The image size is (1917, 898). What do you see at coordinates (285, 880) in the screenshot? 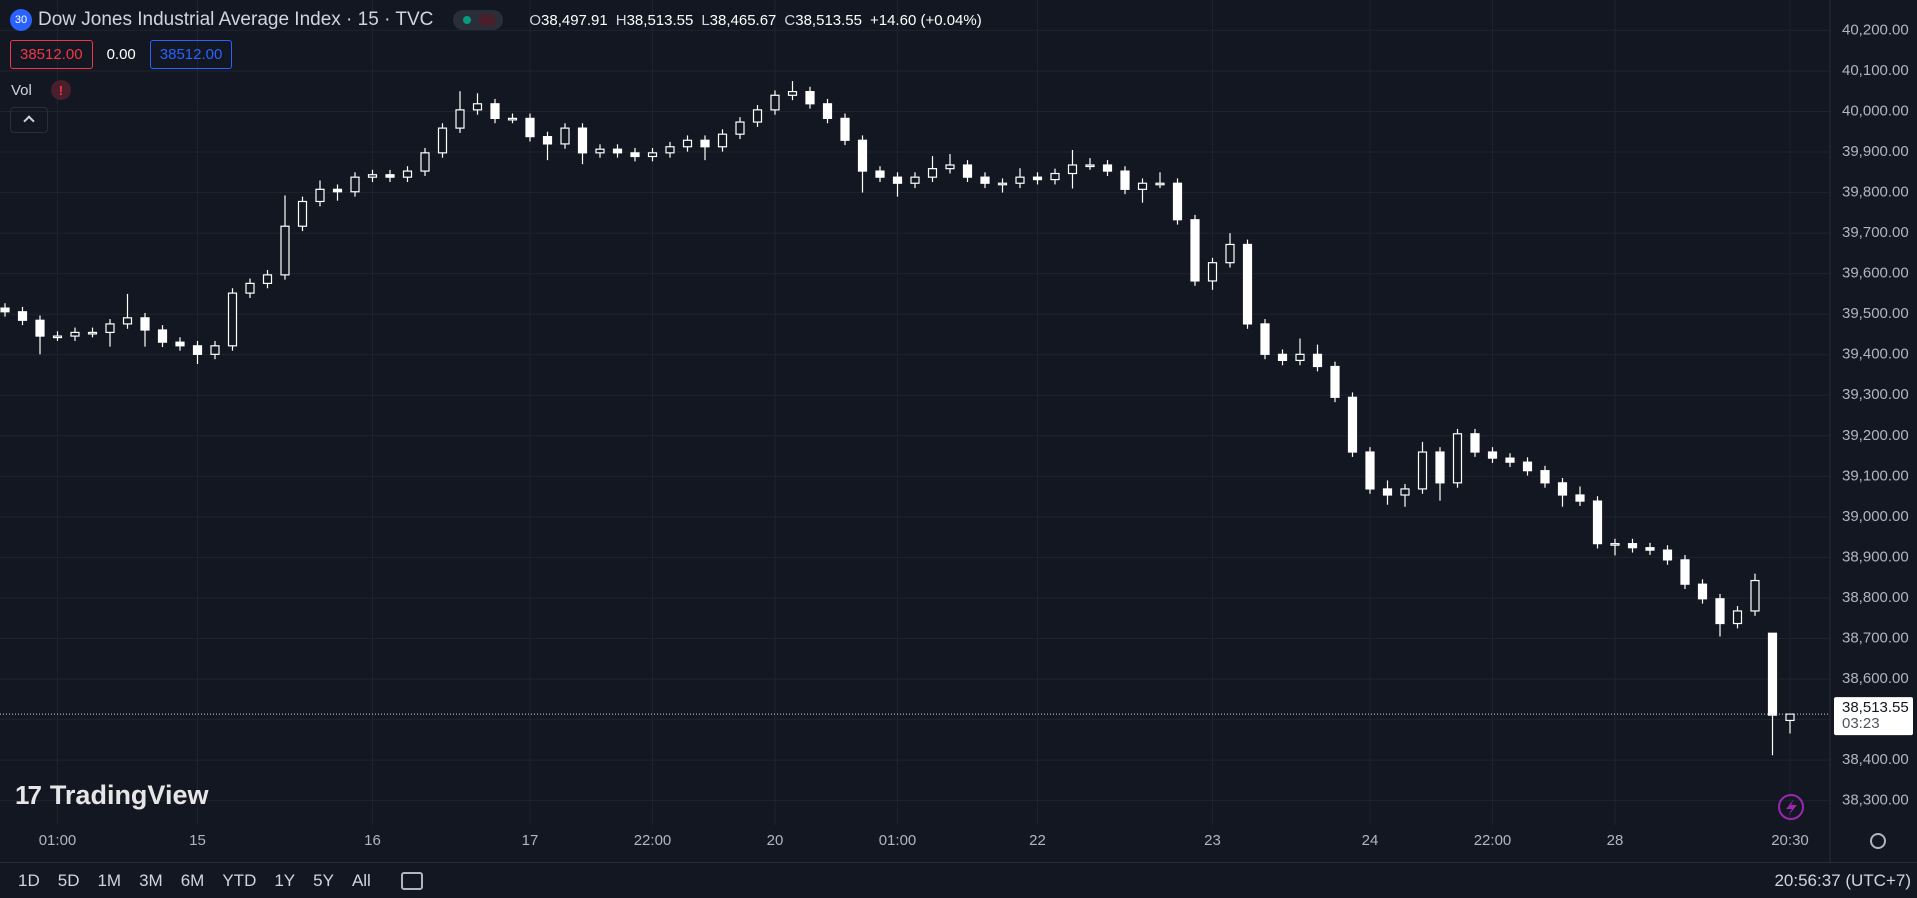
I see `range-button: 1Y` at bounding box center [285, 880].